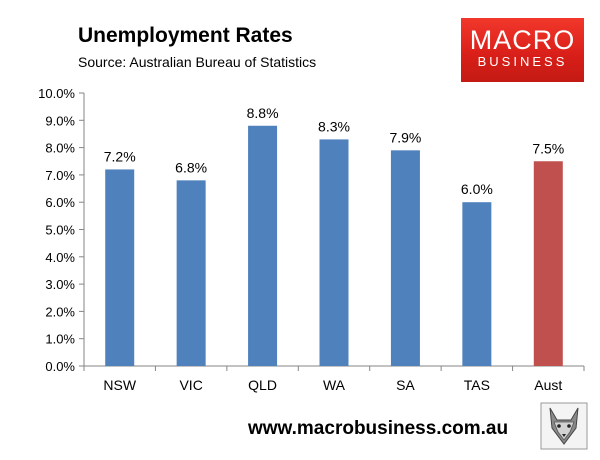 This screenshot has height=460, width=600. What do you see at coordinates (119, 385) in the screenshot?
I see `x-tick-label: NSW` at bounding box center [119, 385].